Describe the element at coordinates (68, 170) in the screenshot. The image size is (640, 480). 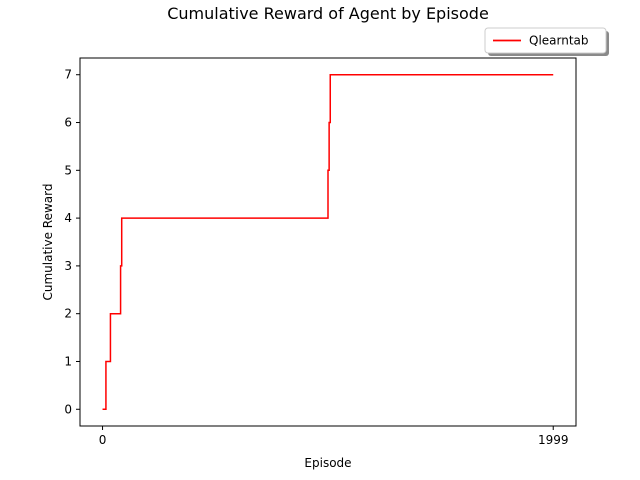
I see `y-tick-label: 5` at that location.